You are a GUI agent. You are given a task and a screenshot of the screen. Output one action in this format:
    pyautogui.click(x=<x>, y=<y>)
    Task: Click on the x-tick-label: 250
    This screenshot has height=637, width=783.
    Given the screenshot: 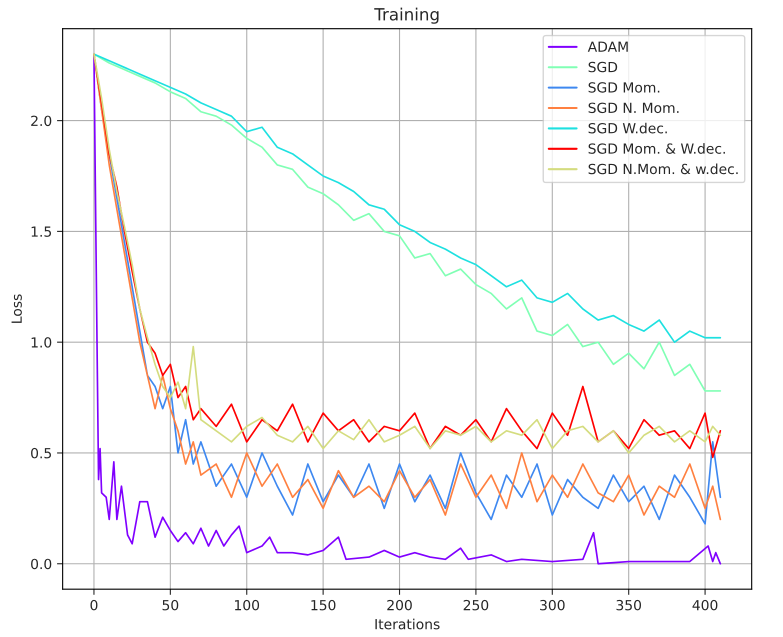 What is the action you would take?
    pyautogui.click(x=476, y=605)
    